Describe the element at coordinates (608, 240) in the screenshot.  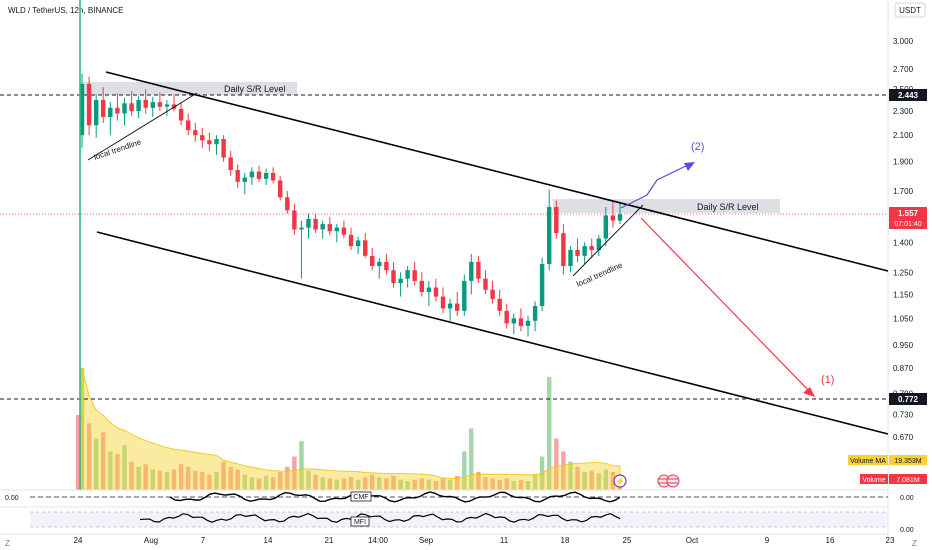
I see `trendline-right` at that location.